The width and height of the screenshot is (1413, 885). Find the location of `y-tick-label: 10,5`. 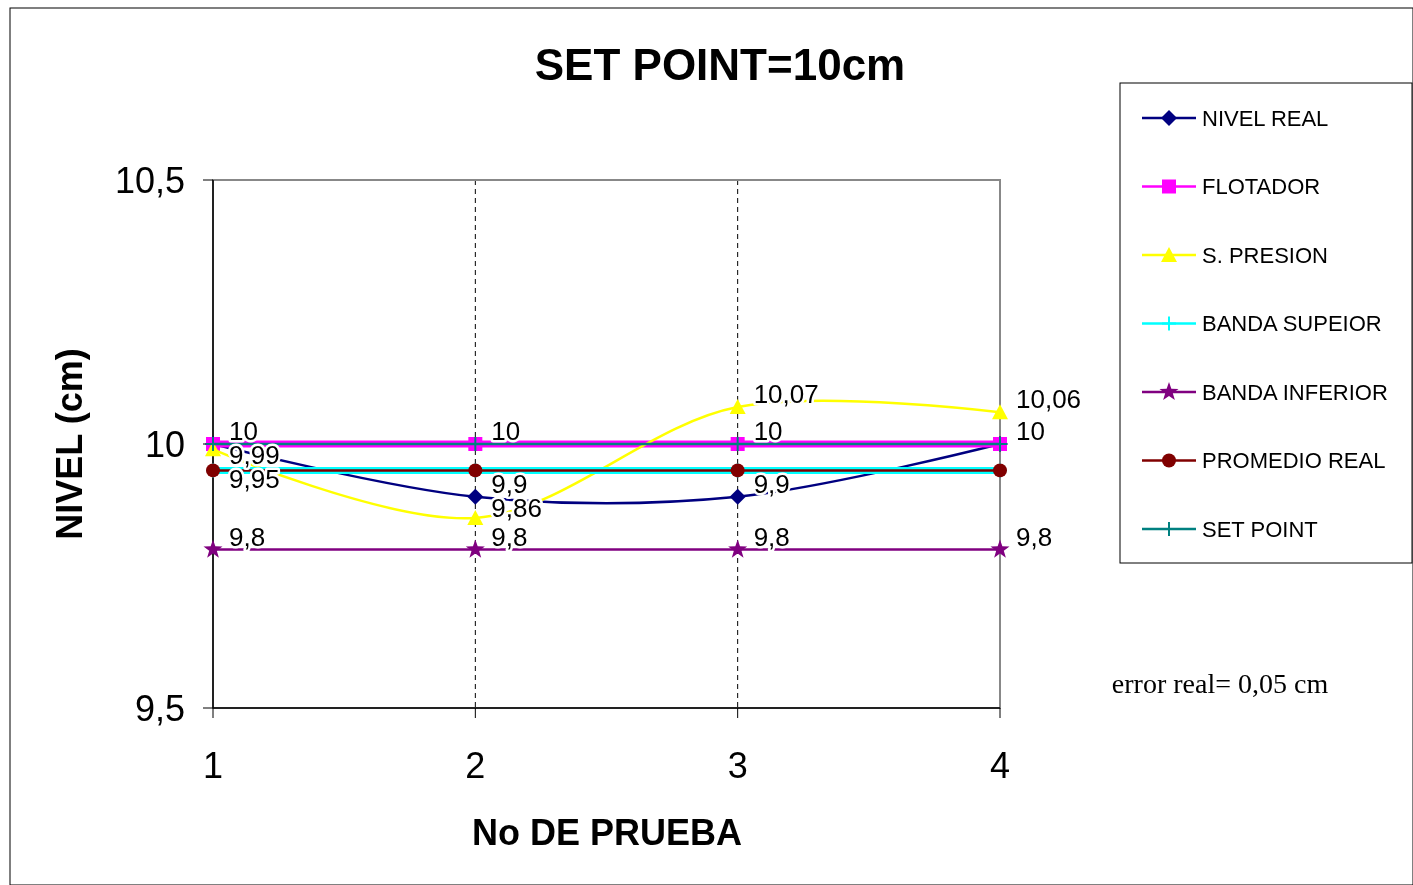

y-tick-label: 10,5 is located at coordinates (149, 180).